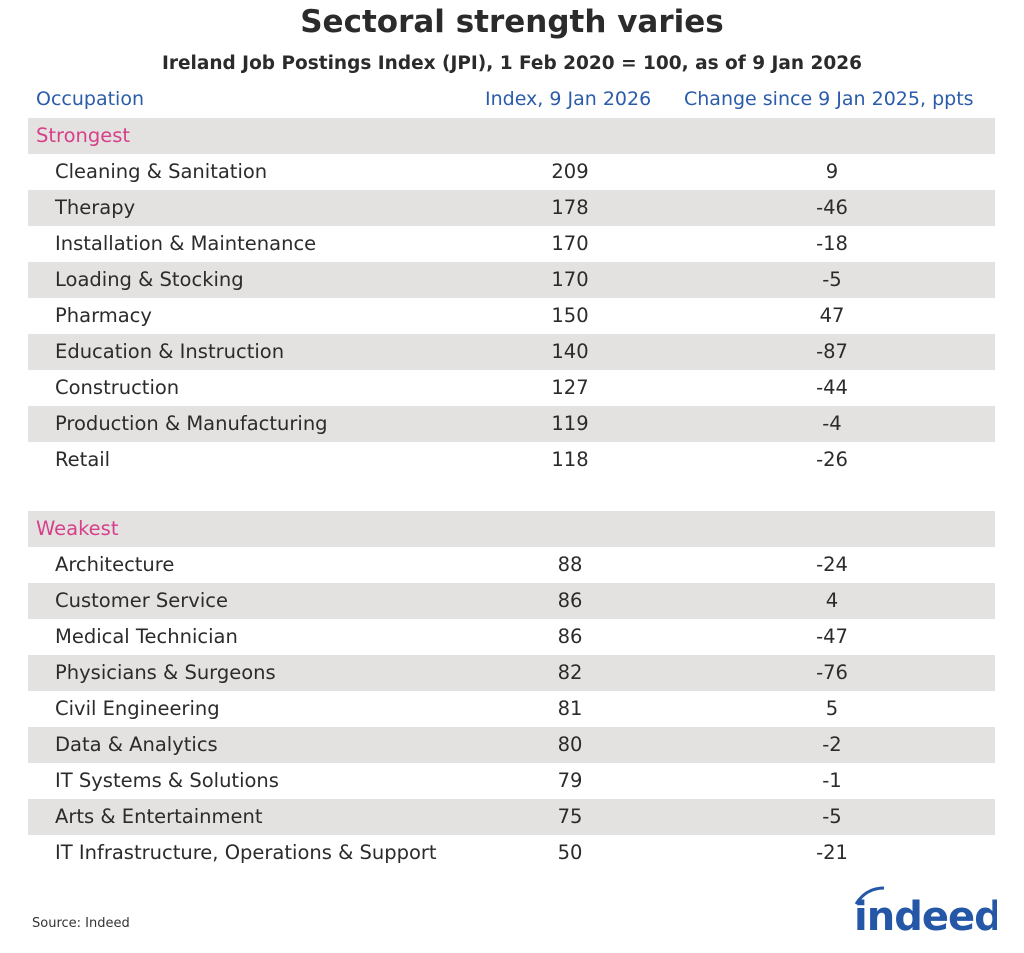  I want to click on section-label: Weakest, so click(77, 528).